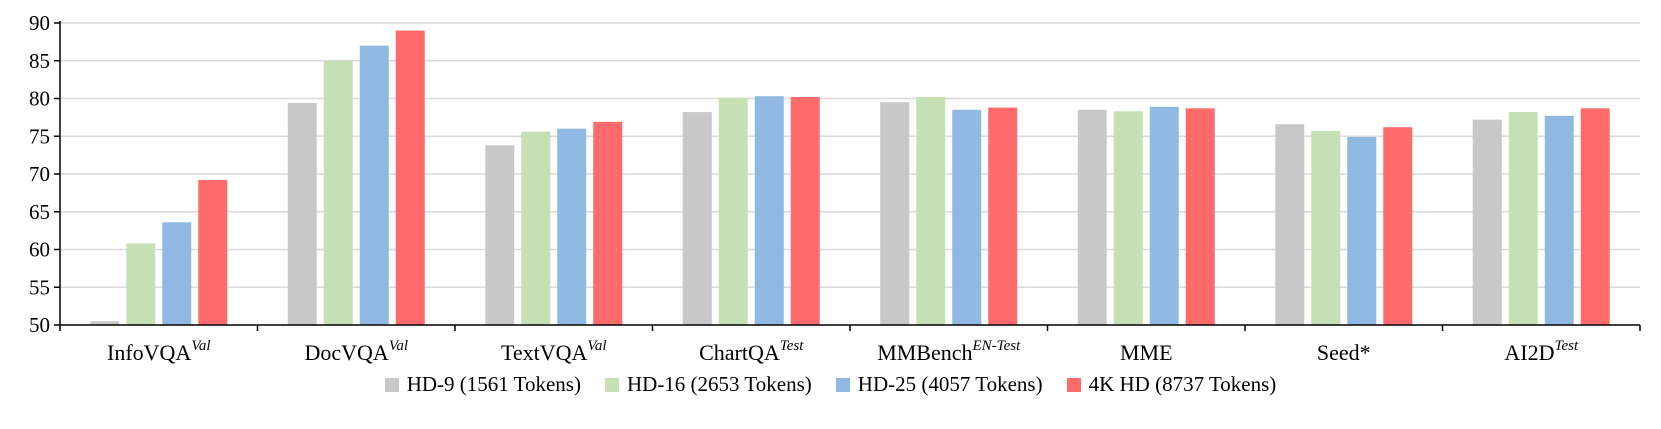  I want to click on y-tick-label: 70, so click(39, 174).